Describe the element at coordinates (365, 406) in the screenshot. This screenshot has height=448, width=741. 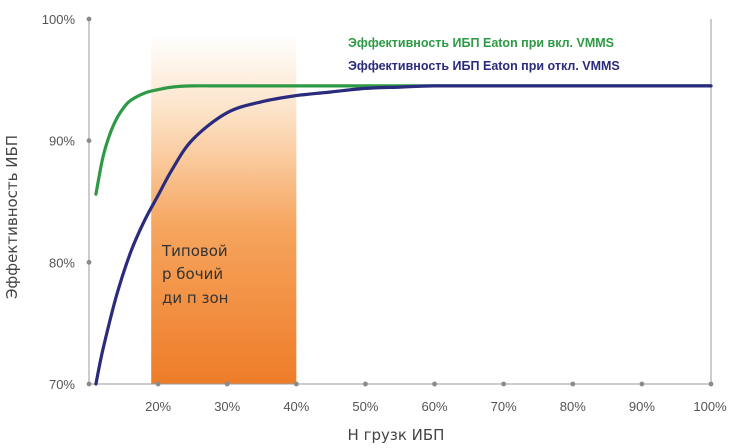
I see `x-tick-label: 50%` at that location.